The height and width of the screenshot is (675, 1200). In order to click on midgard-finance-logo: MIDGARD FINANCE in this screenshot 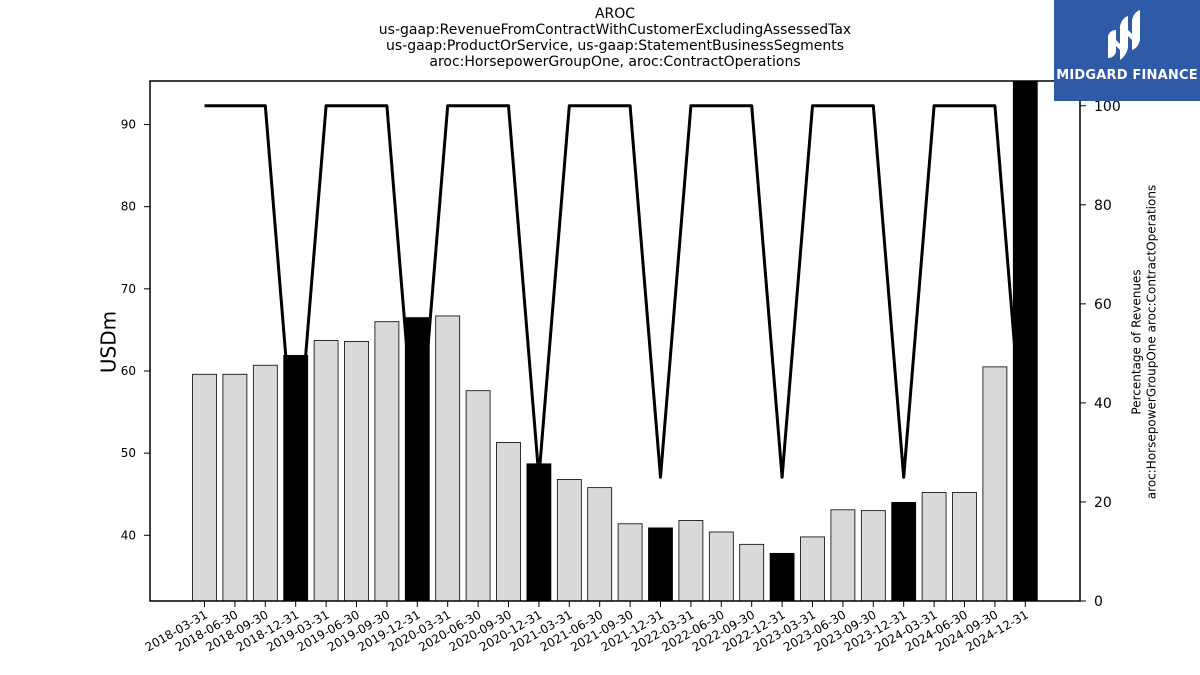, I will do `click(1127, 50)`.